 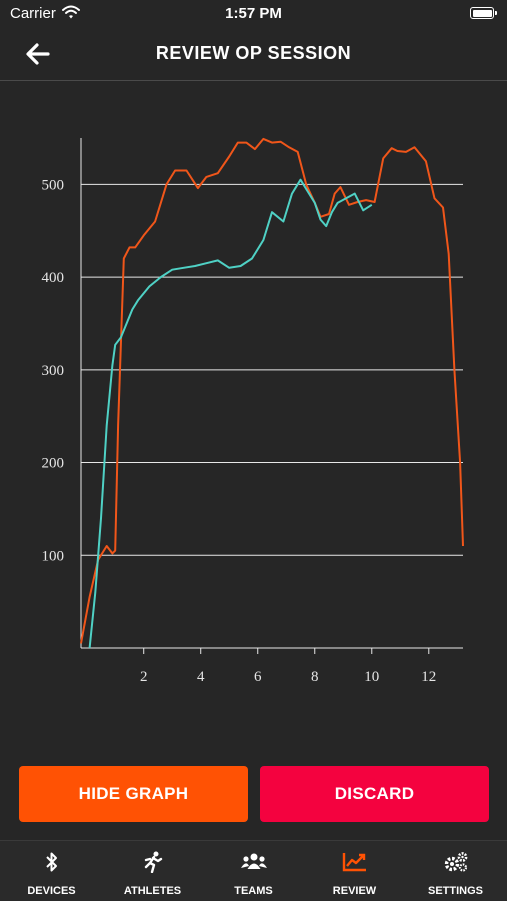 What do you see at coordinates (428, 677) in the screenshot?
I see `x-tick-label: 12` at bounding box center [428, 677].